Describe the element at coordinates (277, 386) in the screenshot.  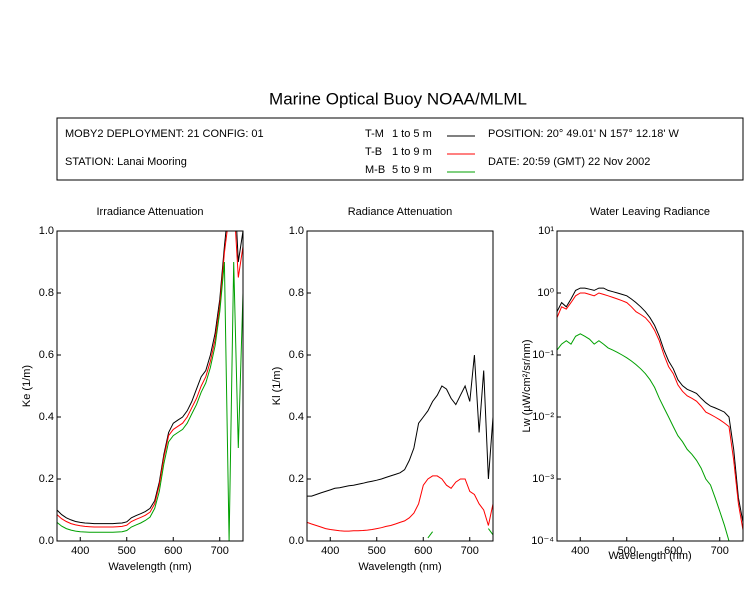
I see `y-axis-label: Kl (1/m)` at that location.